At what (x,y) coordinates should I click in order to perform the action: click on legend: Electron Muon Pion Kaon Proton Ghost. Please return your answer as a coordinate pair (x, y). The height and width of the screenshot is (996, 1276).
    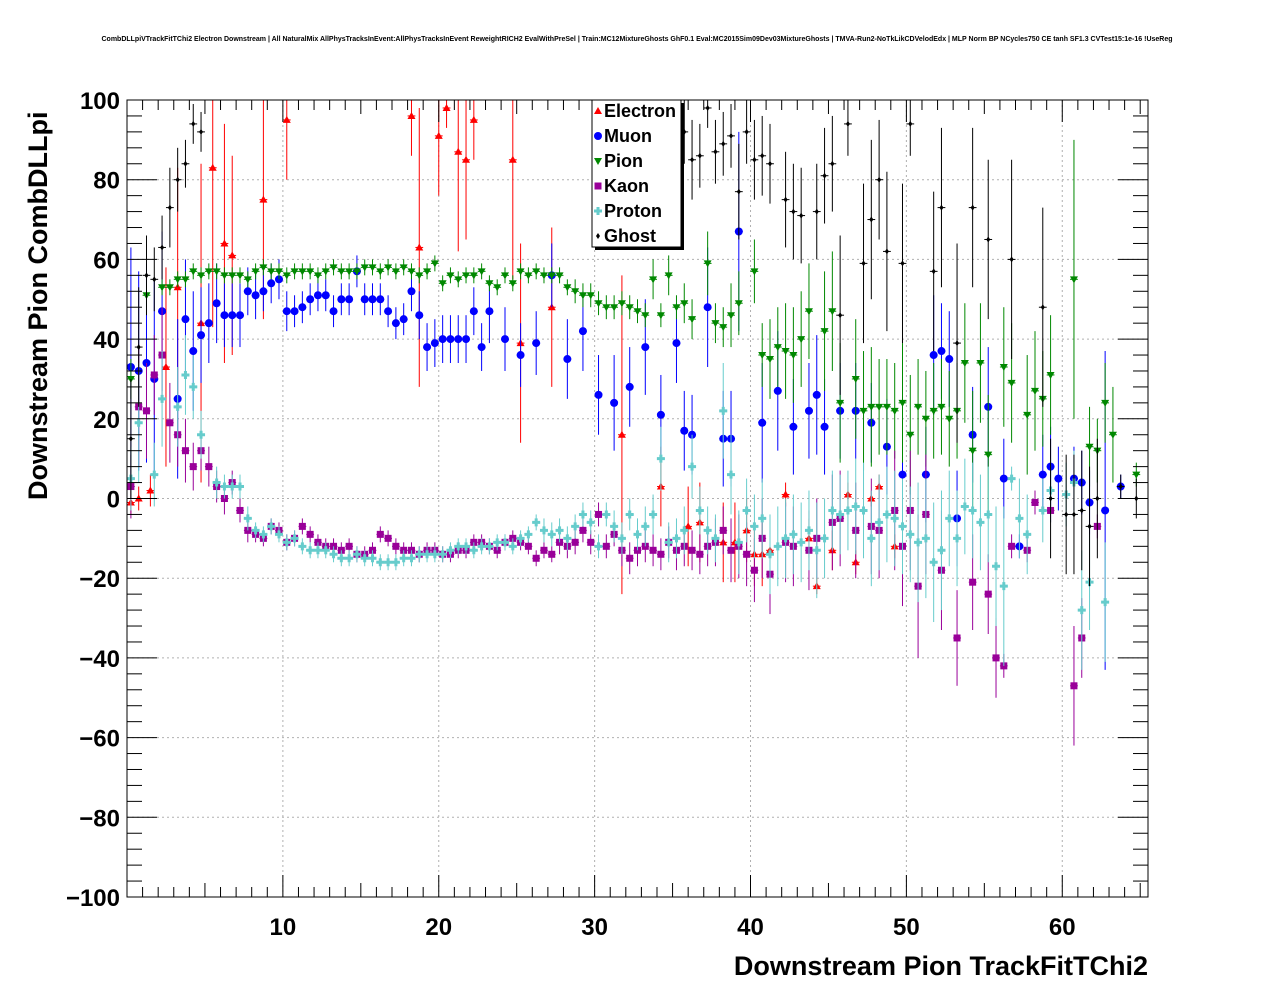
    Looking at the image, I should click on (637, 174).